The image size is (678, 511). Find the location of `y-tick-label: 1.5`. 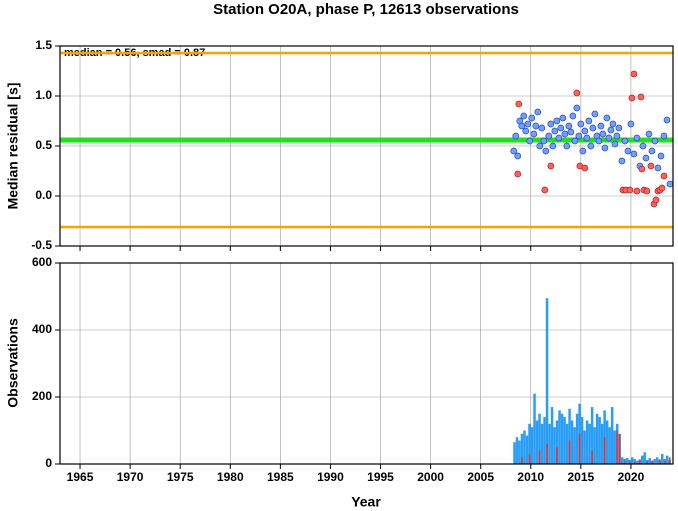

y-tick-label: 1.5 is located at coordinates (43, 45).